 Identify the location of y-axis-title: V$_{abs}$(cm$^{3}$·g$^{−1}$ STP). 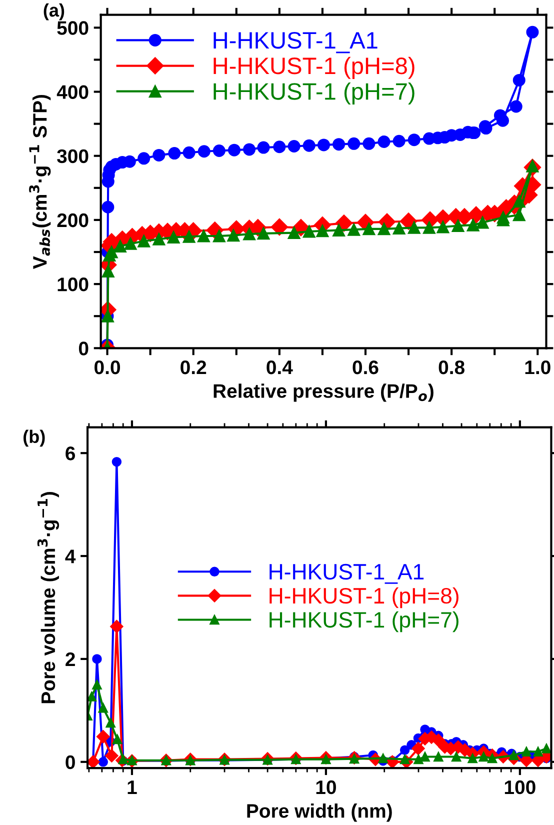
(40, 181).